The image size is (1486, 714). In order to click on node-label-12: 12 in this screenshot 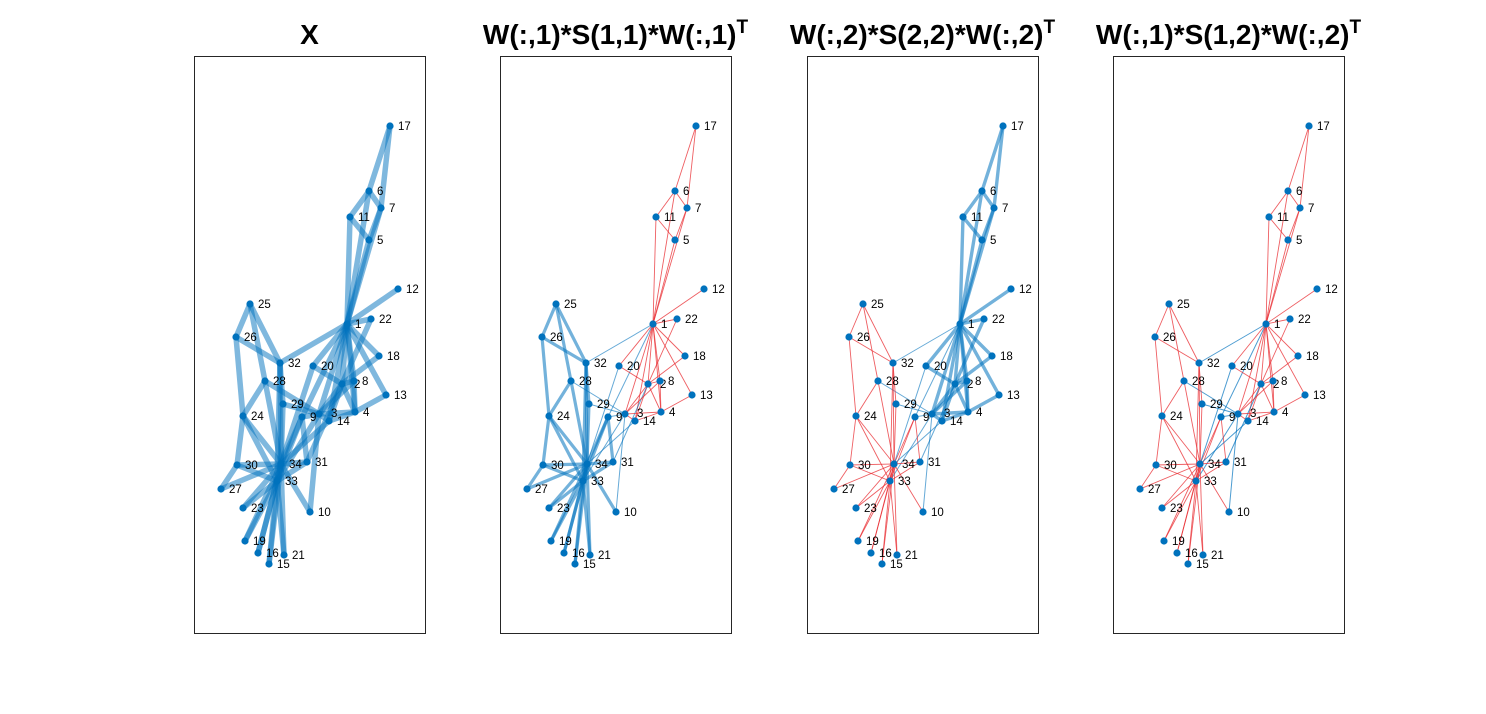, I will do `click(718, 290)`.